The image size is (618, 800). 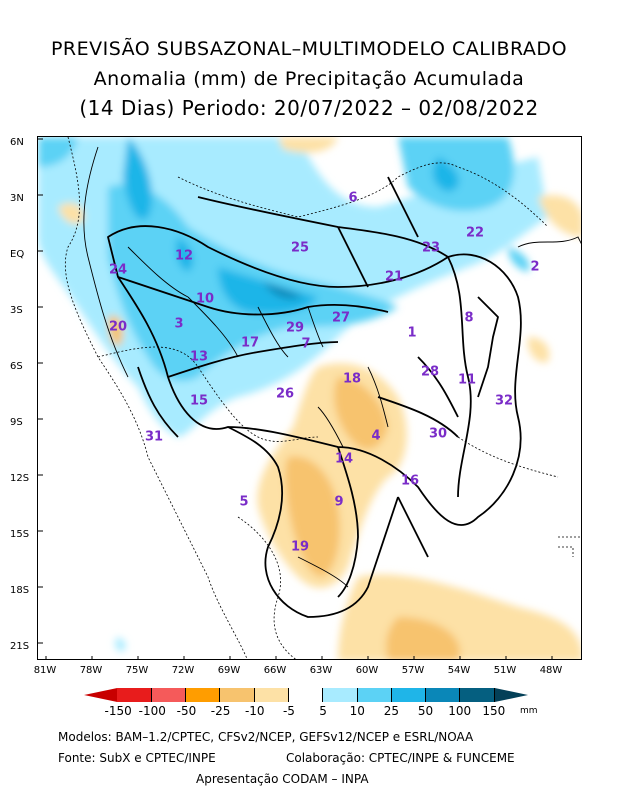 What do you see at coordinates (184, 256) in the screenshot?
I see `basin-label-12: 12` at bounding box center [184, 256].